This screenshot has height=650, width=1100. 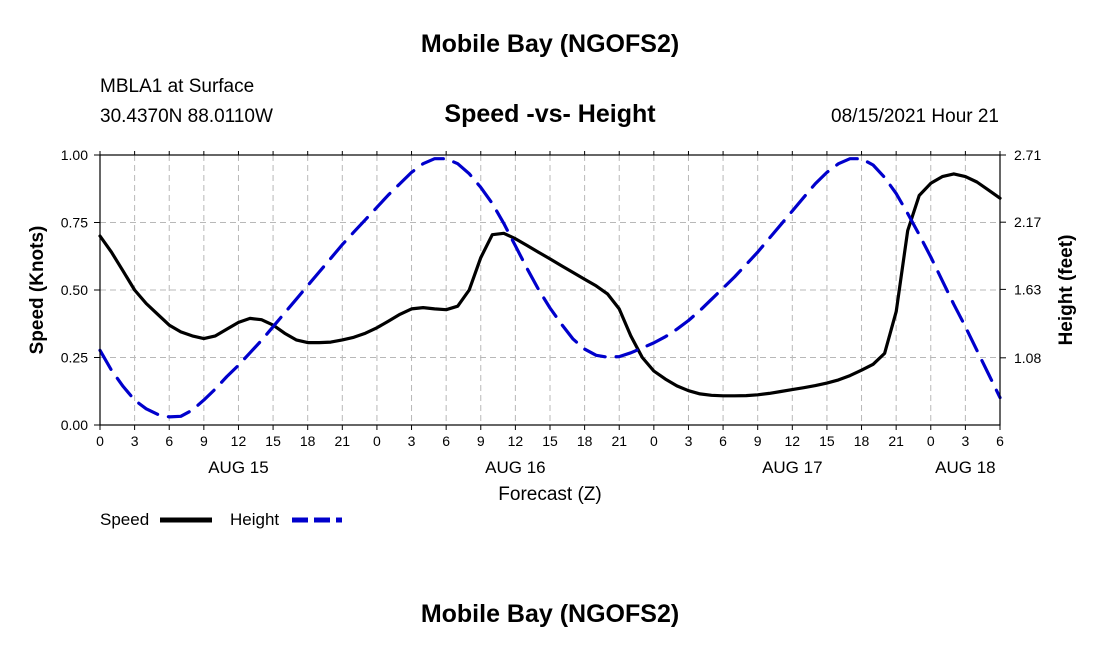 I want to click on chart-title: Mobile Bay (NGOFS2), so click(x=550, y=44).